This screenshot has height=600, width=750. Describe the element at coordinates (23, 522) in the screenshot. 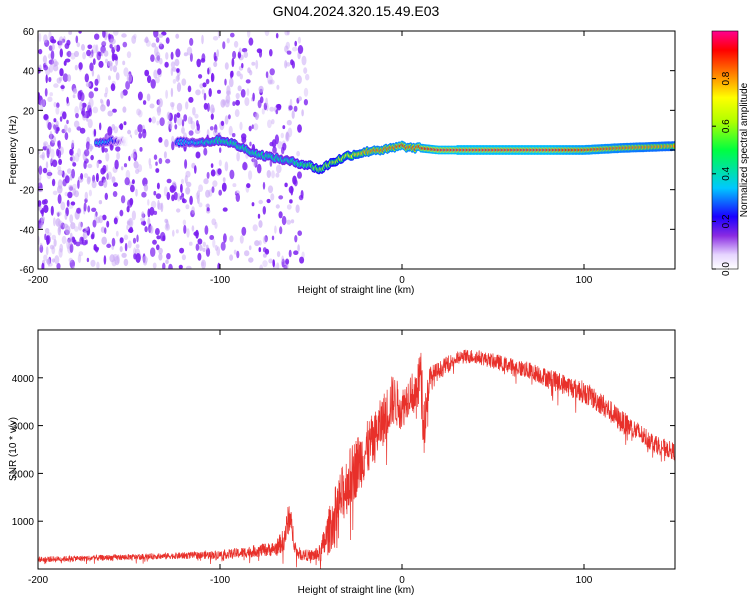

I see `y-tick-label: 1000` at that location.